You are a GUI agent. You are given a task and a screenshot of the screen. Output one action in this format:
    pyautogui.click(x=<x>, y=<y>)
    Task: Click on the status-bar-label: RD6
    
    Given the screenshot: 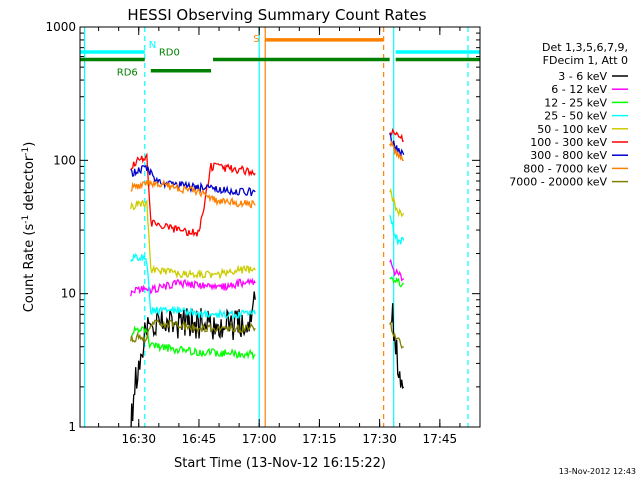 What is the action you would take?
    pyautogui.click(x=127, y=73)
    